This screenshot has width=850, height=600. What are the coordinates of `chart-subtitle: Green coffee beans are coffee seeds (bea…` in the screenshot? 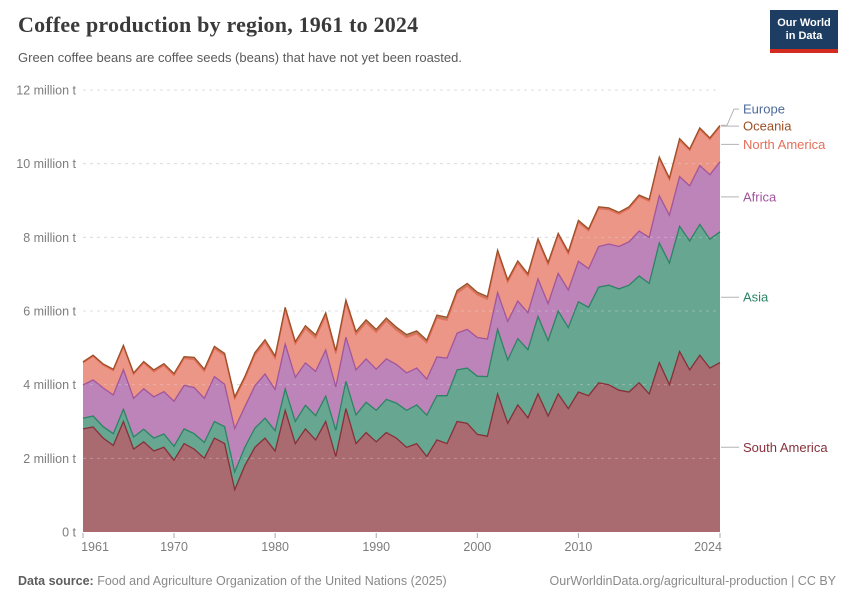 It's located at (240, 57).